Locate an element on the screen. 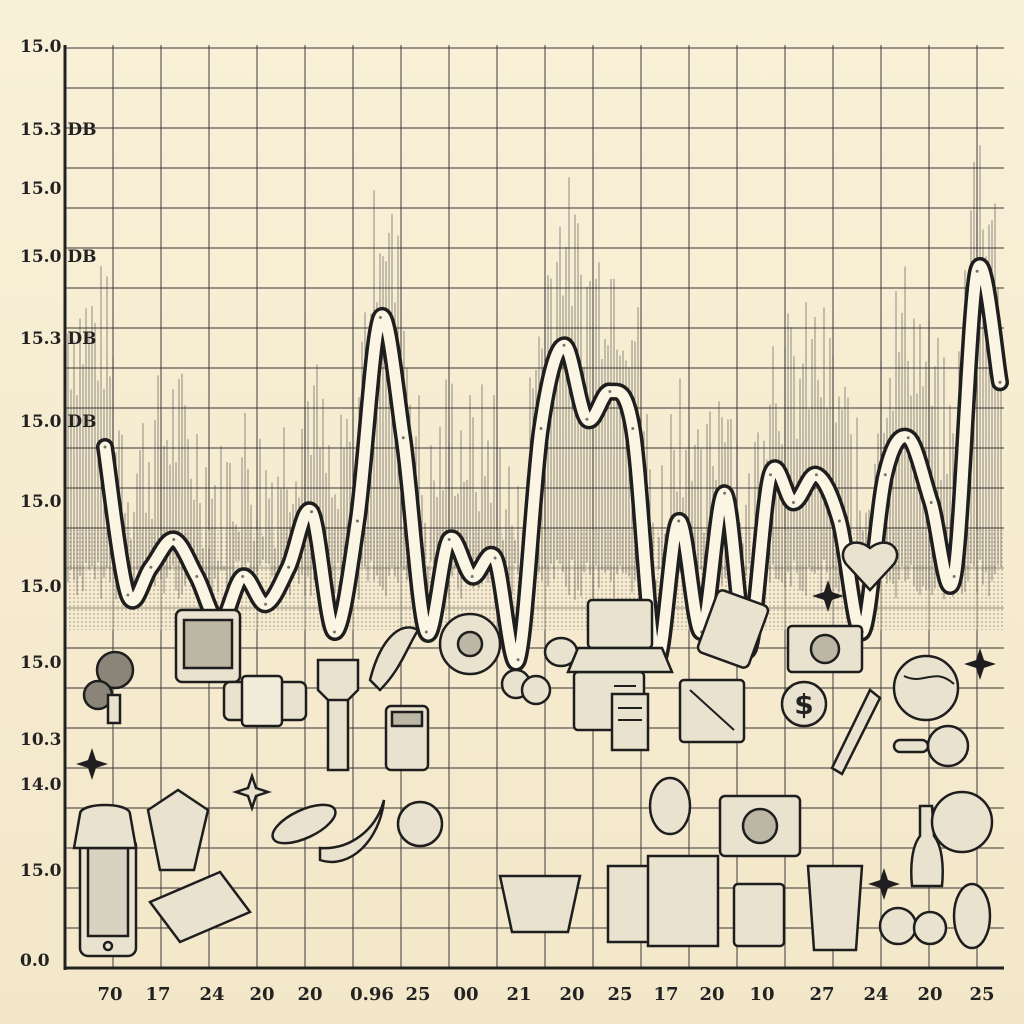  shirt-icon is located at coordinates (178, 830).